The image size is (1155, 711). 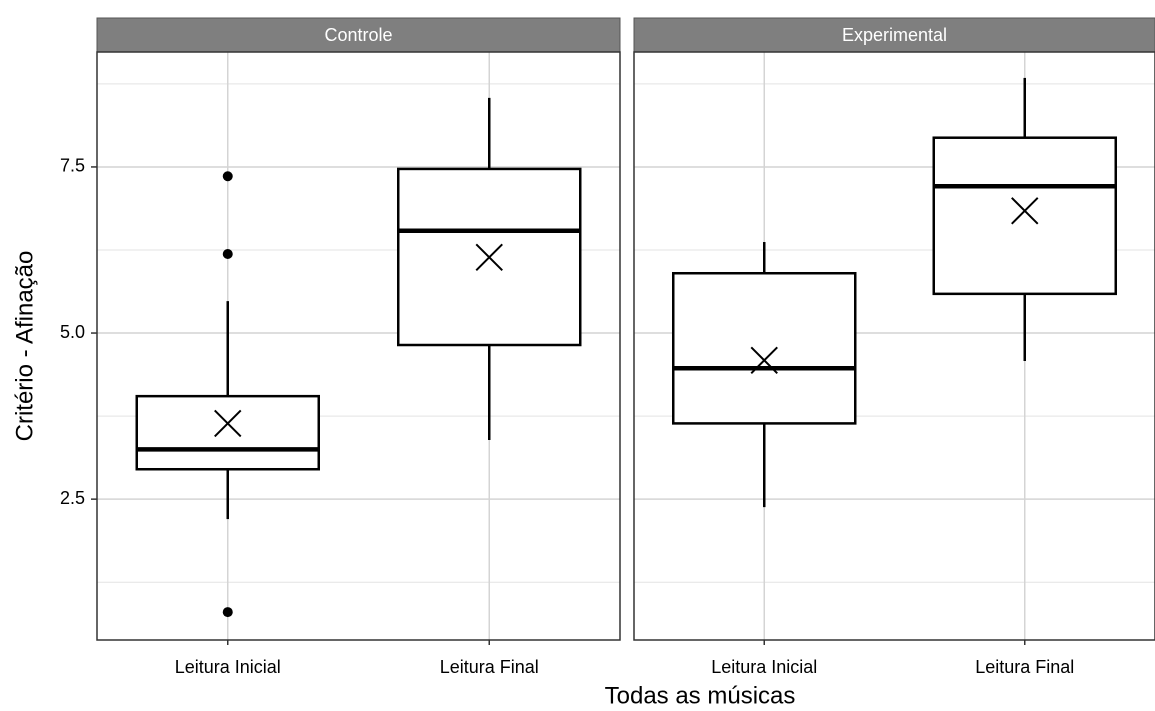 What do you see at coordinates (700, 695) in the screenshot?
I see `x-axis-title: Todas as músicas` at bounding box center [700, 695].